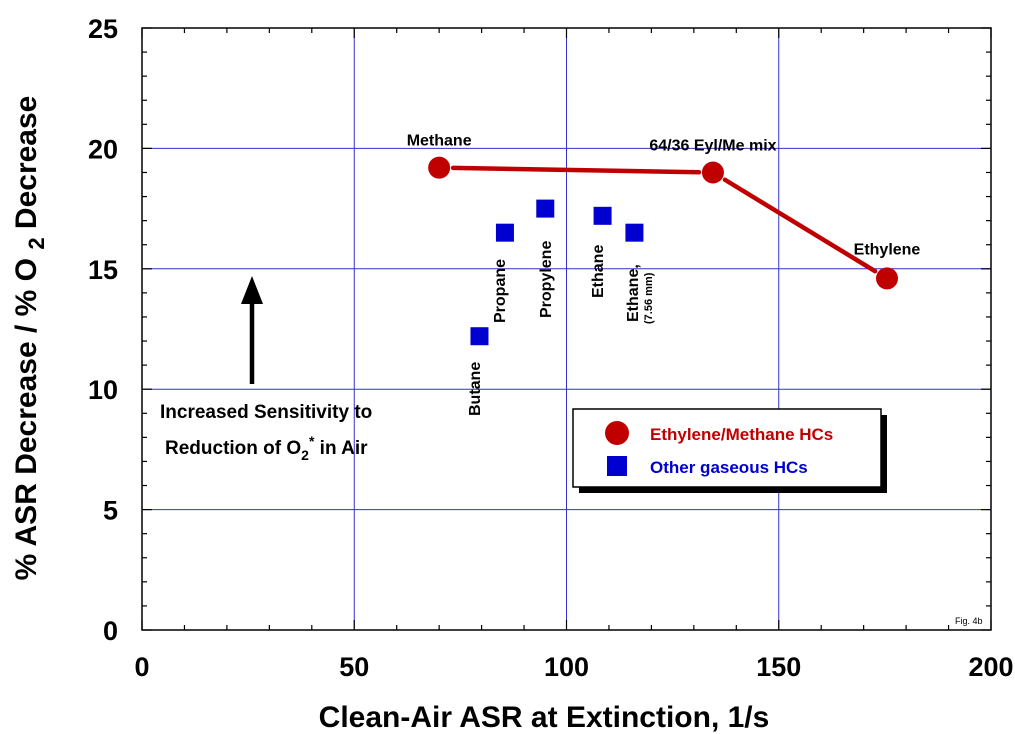 This screenshot has width=1015, height=734. I want to click on point-label: 64/36 Eyl/Me mix, so click(712, 145).